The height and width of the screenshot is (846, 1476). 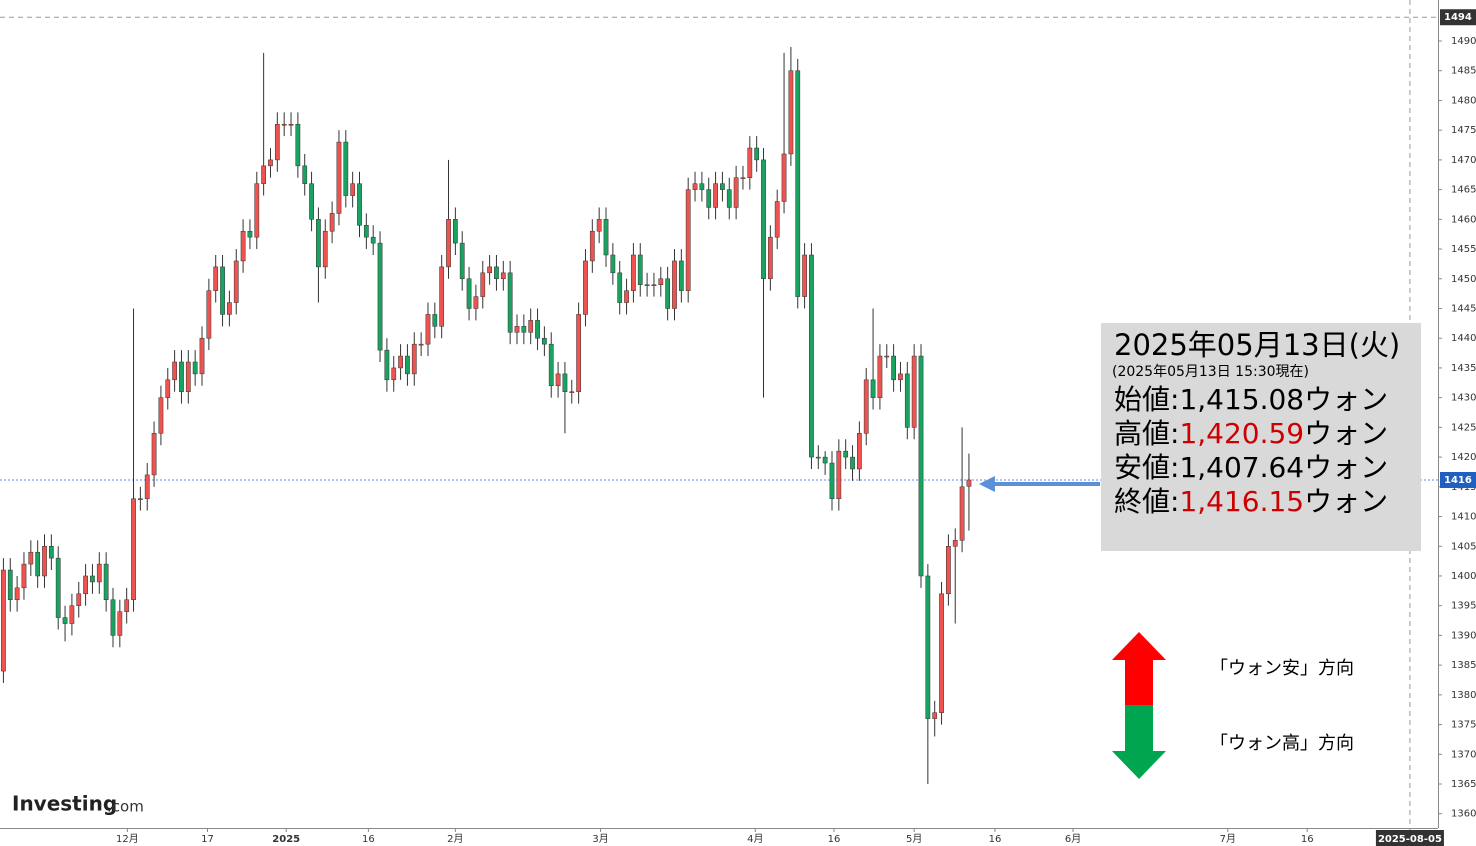 What do you see at coordinates (1241, 467) in the screenshot?
I see `info-value: 1,407.64` at bounding box center [1241, 467].